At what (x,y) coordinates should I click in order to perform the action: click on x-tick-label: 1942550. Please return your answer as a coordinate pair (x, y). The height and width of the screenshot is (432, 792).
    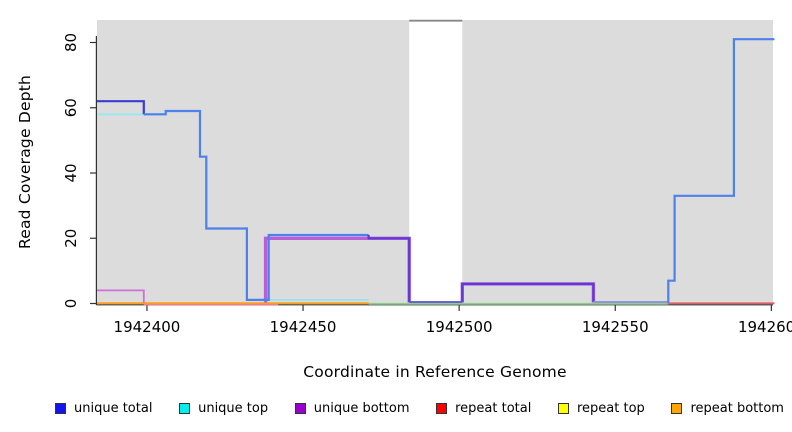
    Looking at the image, I should click on (615, 327).